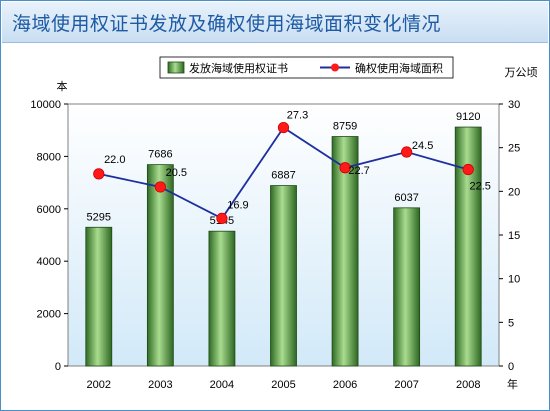 This screenshot has width=550, height=411. What do you see at coordinates (62, 86) in the screenshot?
I see `left-axis-unit: 本` at bounding box center [62, 86].